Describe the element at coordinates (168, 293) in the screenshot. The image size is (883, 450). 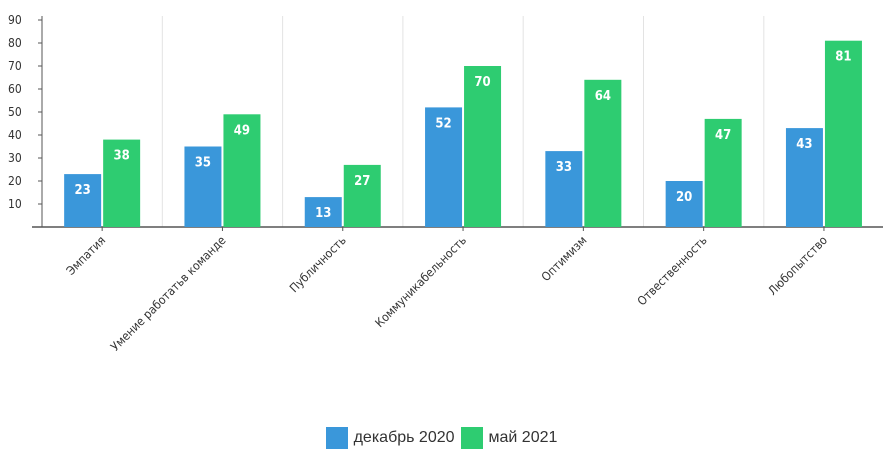
I see `x-category-label: Умение работатьв команде` at that location.